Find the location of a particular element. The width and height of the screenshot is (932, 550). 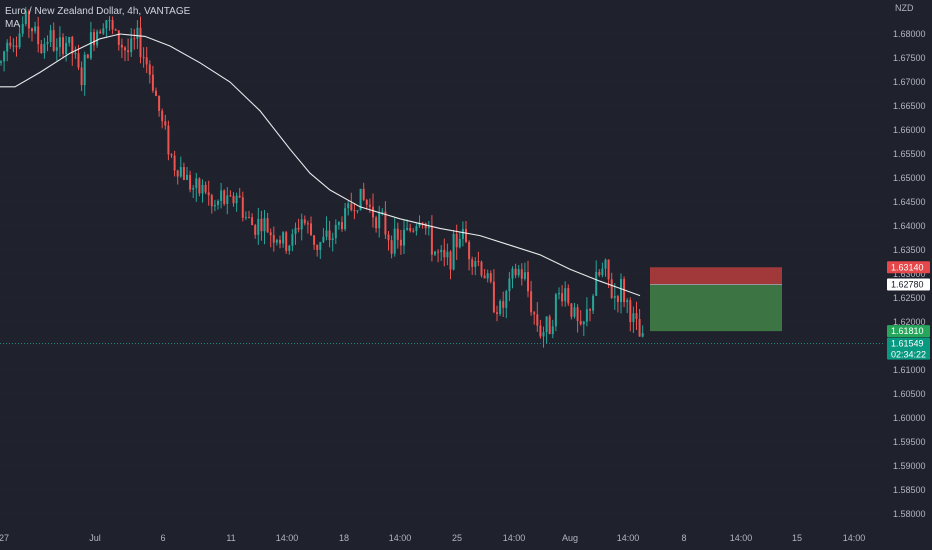

stop-price-tag: 1.63140 is located at coordinates (907, 267).